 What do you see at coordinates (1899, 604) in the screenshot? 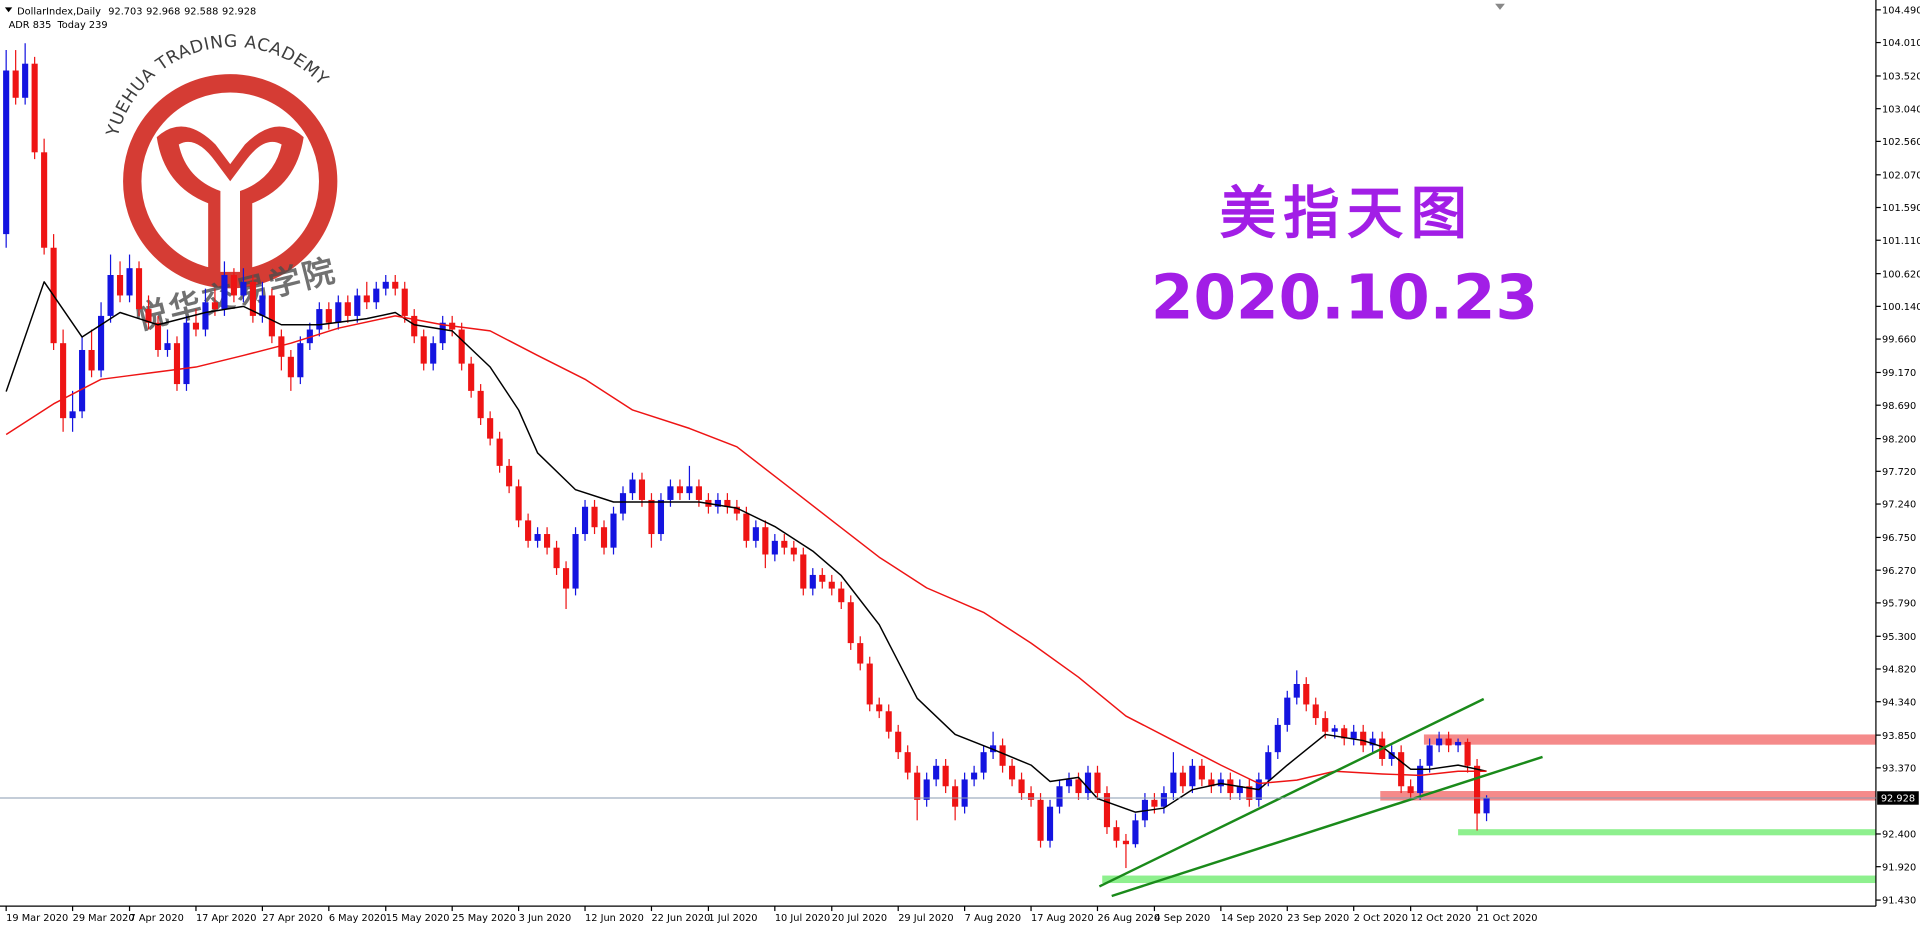
I see `y-tick-label: 95.790` at bounding box center [1899, 604].